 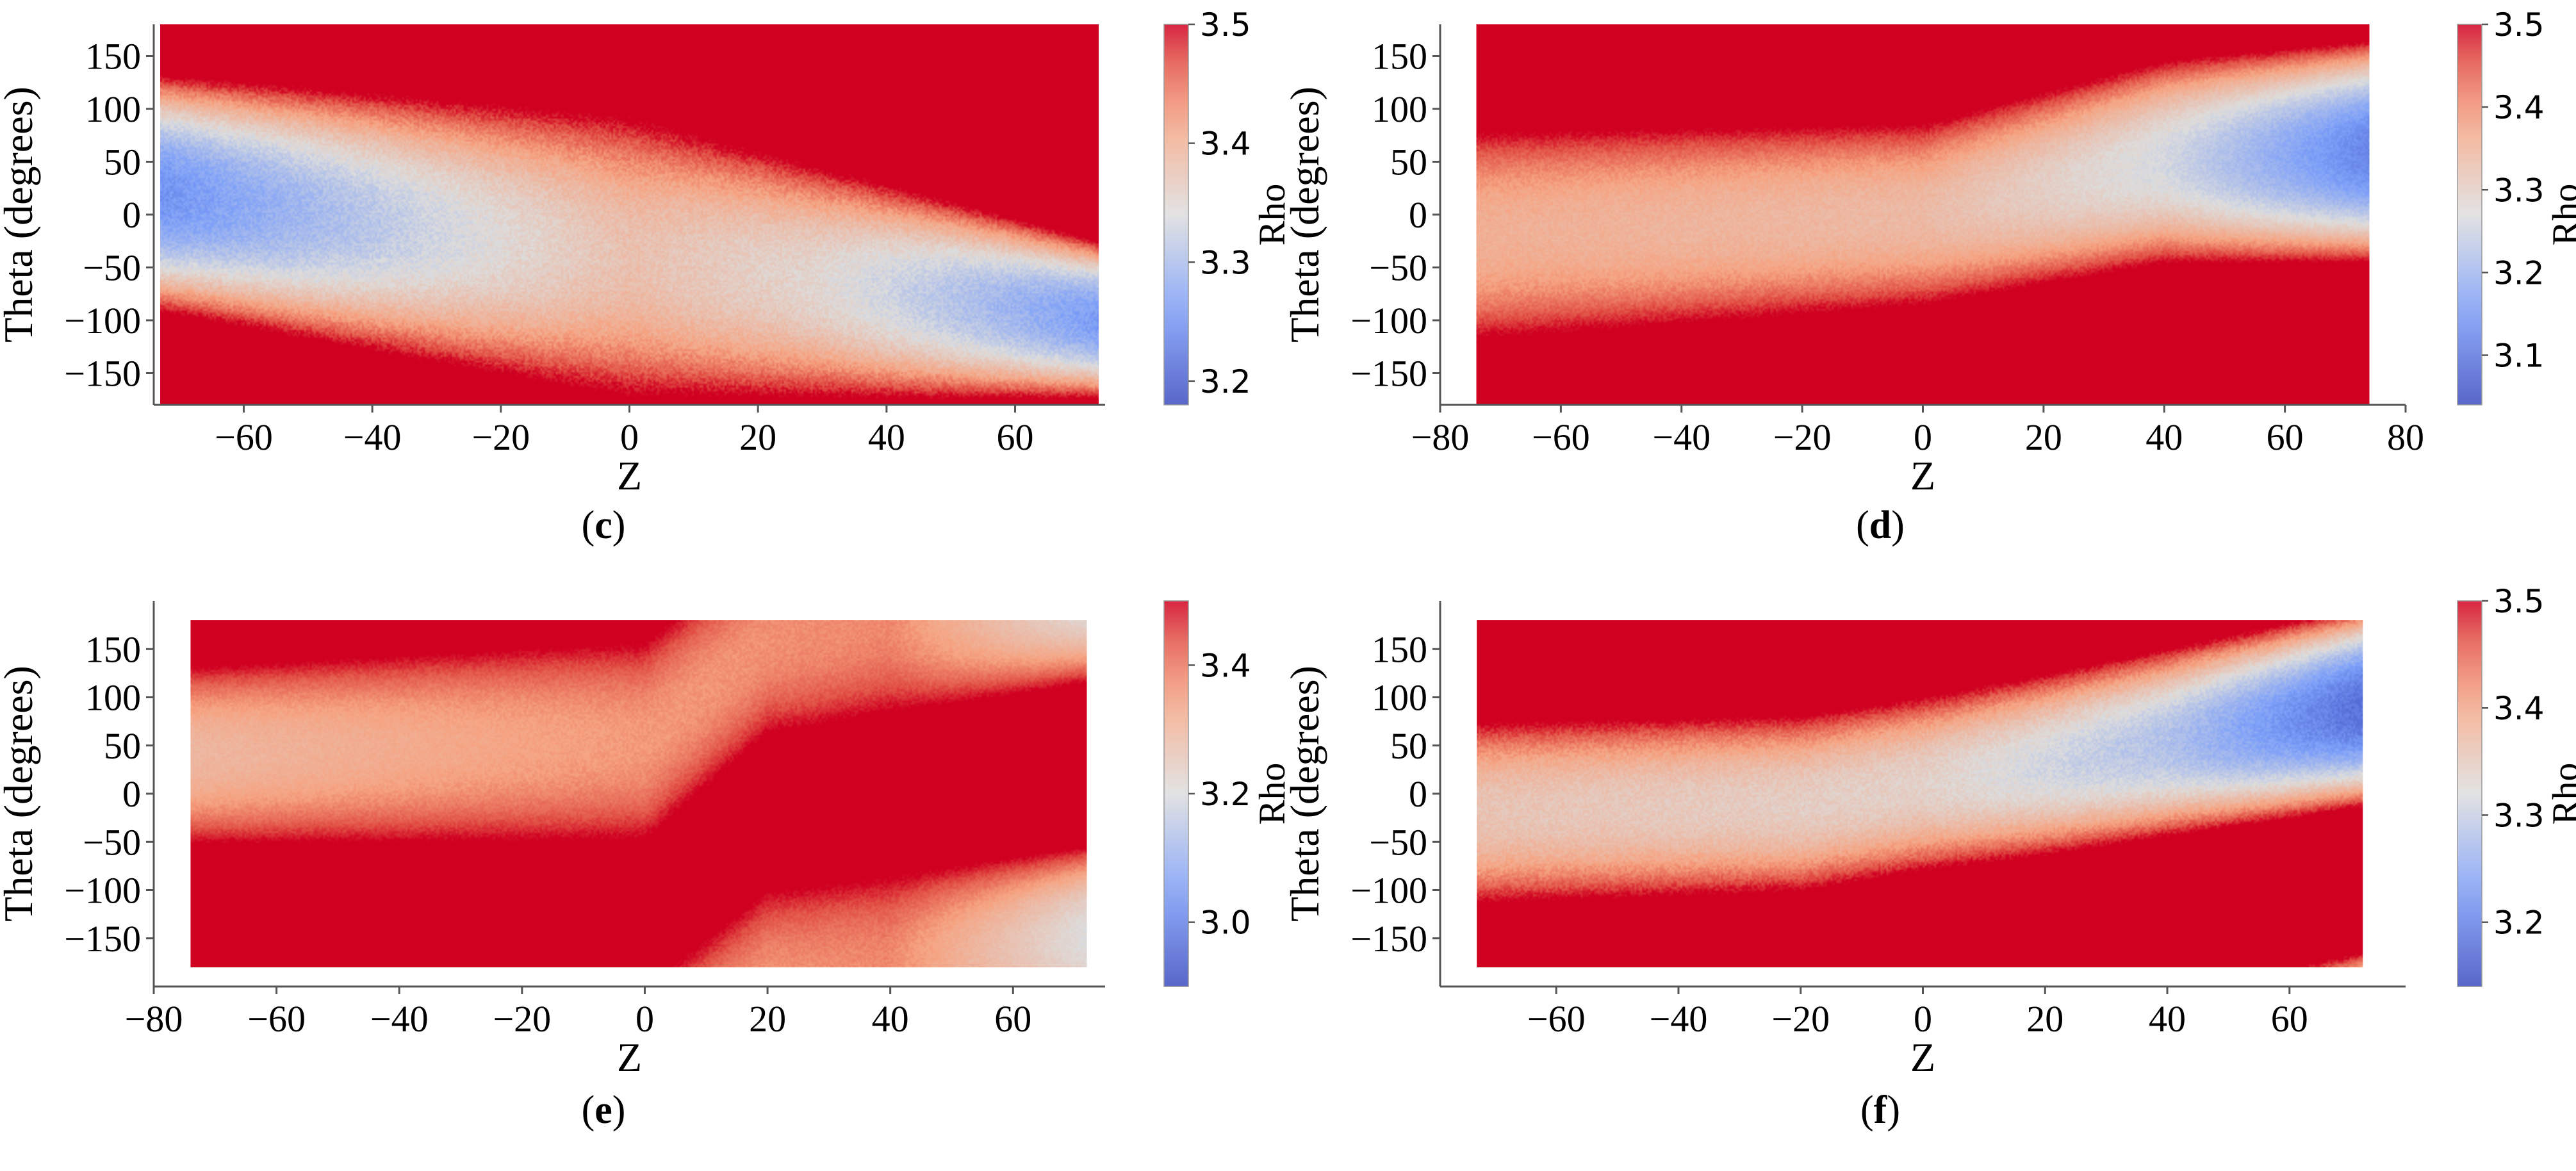 What do you see at coordinates (629, 215) in the screenshot?
I see `heatmap-c` at bounding box center [629, 215].